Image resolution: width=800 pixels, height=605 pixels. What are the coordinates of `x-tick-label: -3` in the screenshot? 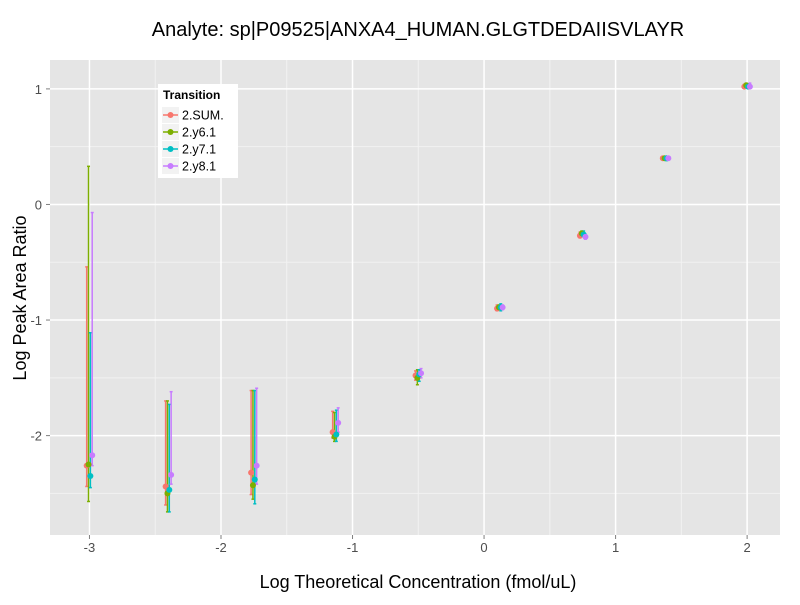 It's located at (90, 547).